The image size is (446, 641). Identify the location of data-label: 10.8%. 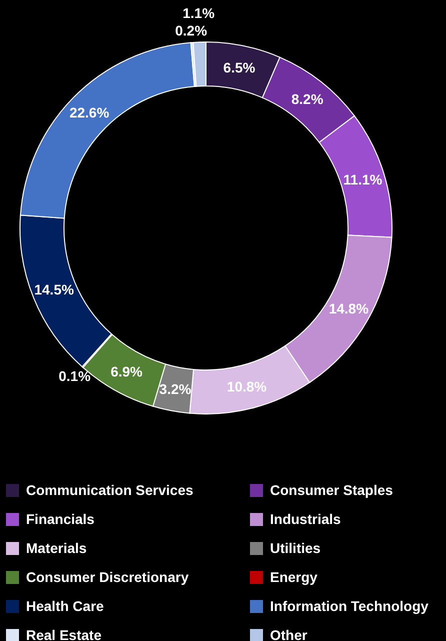
(247, 386).